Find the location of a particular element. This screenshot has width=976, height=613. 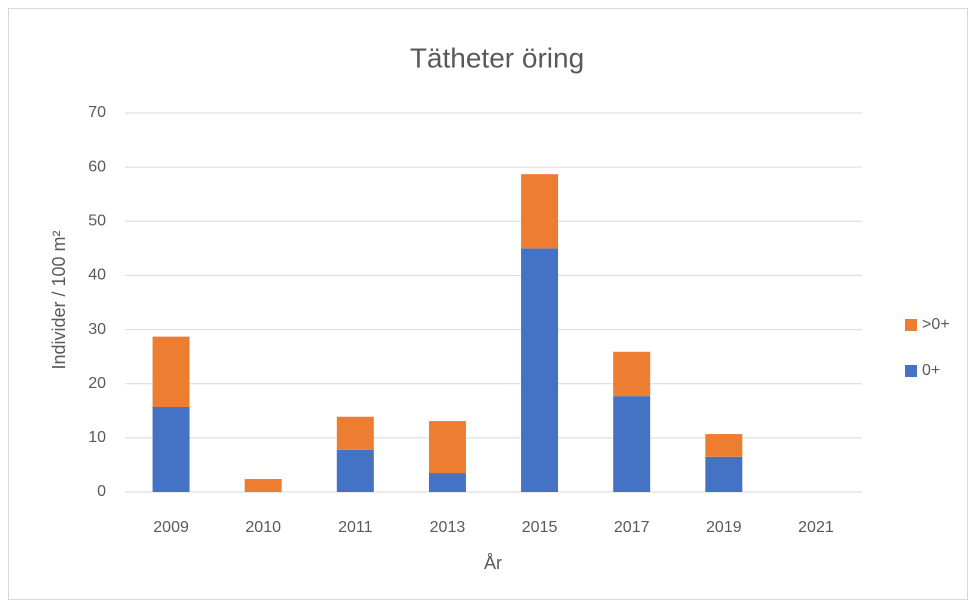

x-axis-label: År is located at coordinates (493, 563).